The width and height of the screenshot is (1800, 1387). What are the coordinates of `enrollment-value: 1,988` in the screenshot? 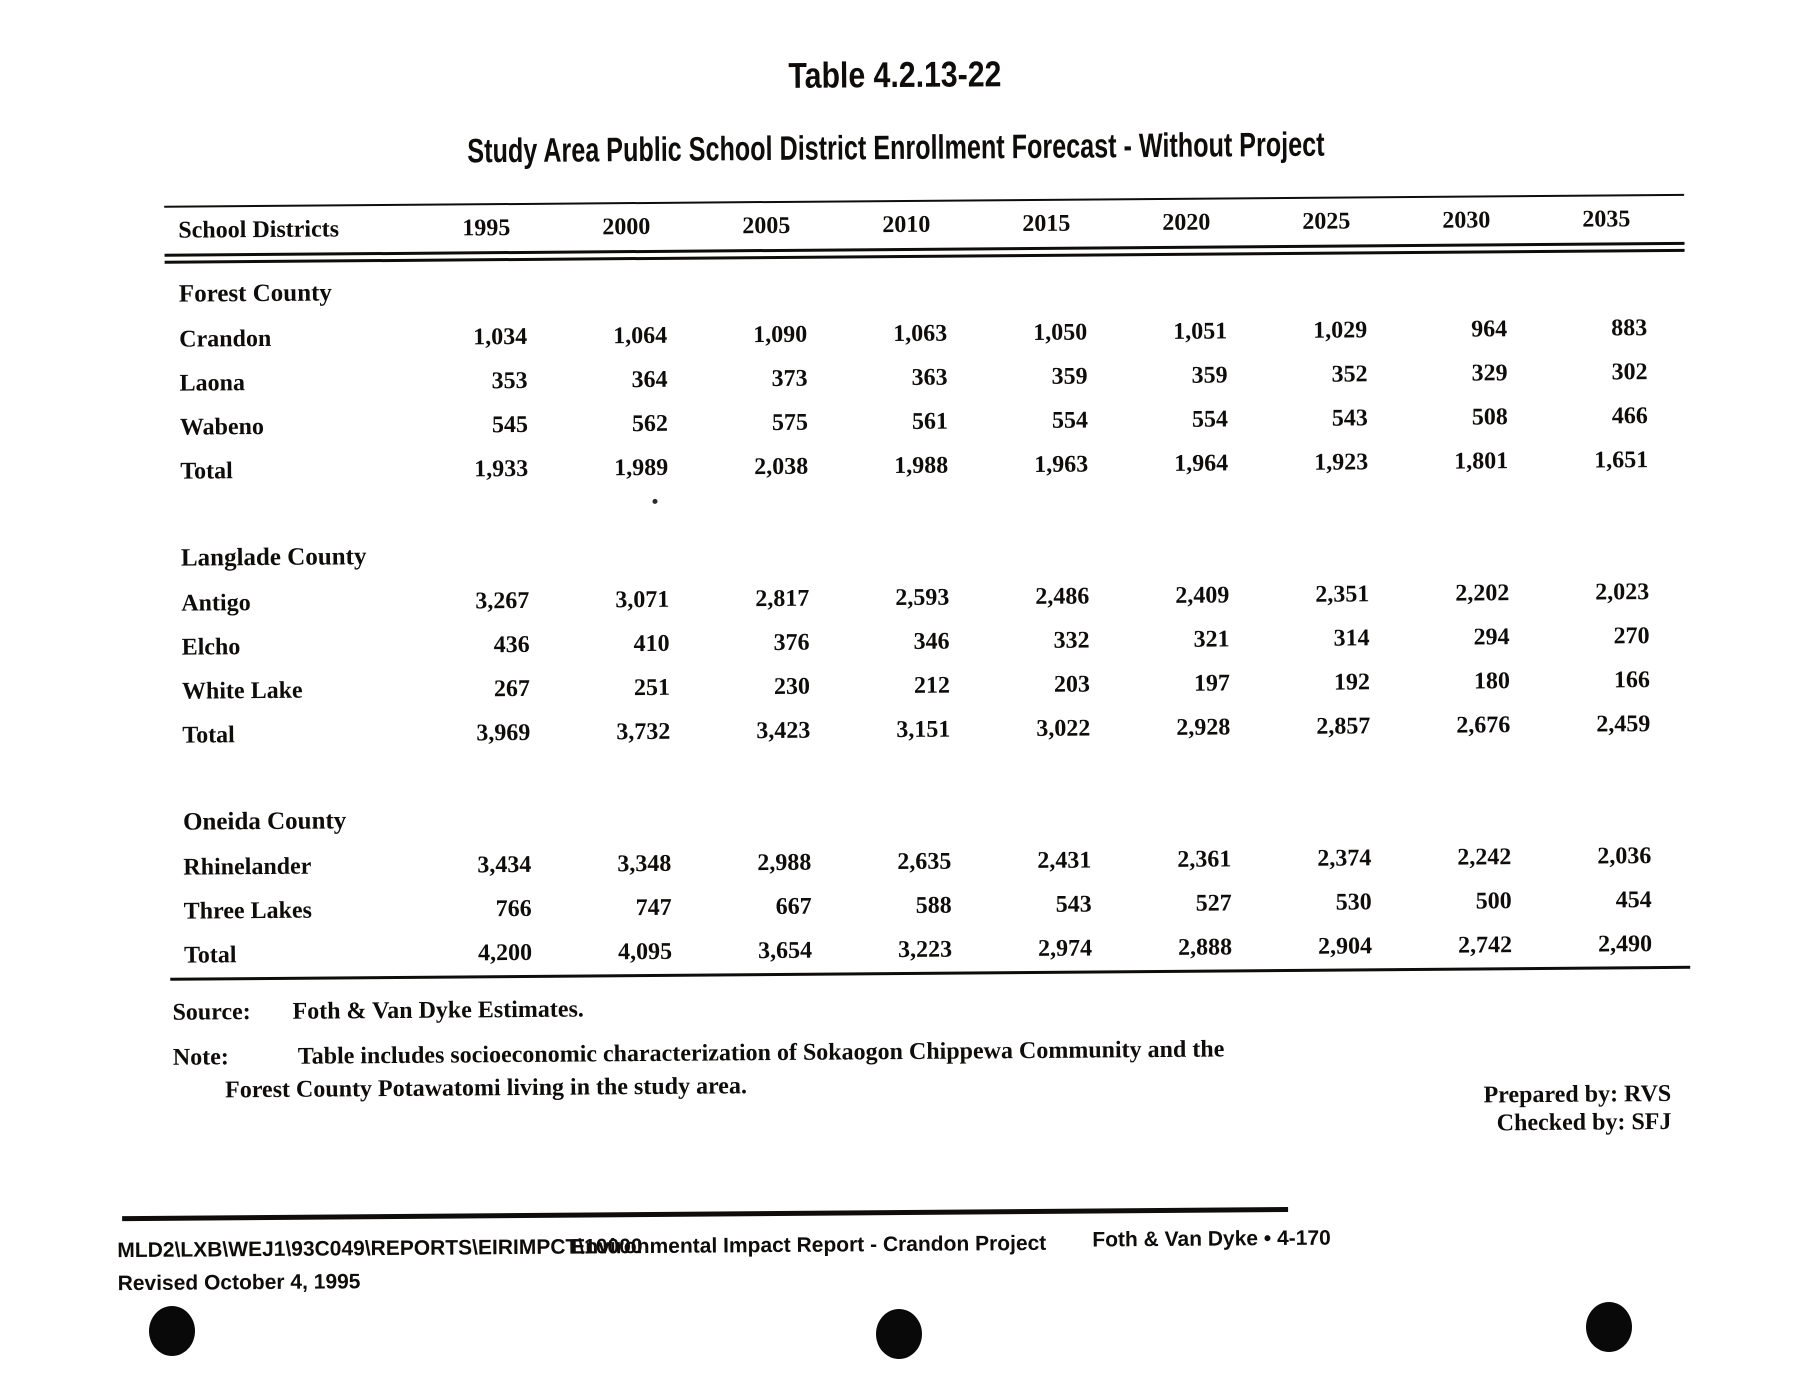 It's located at (921, 465).